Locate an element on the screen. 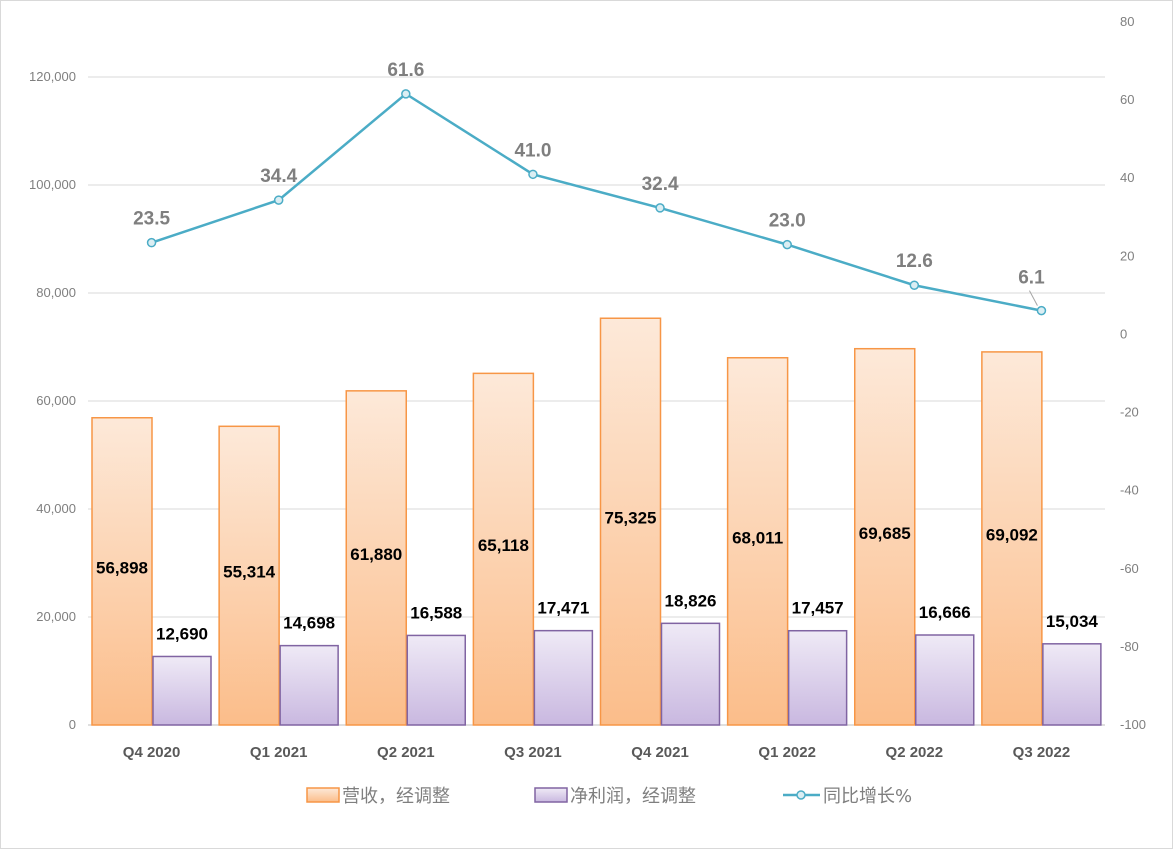 This screenshot has height=849, width=1173. net-profit-bar-label: 15,034 is located at coordinates (1072, 621).